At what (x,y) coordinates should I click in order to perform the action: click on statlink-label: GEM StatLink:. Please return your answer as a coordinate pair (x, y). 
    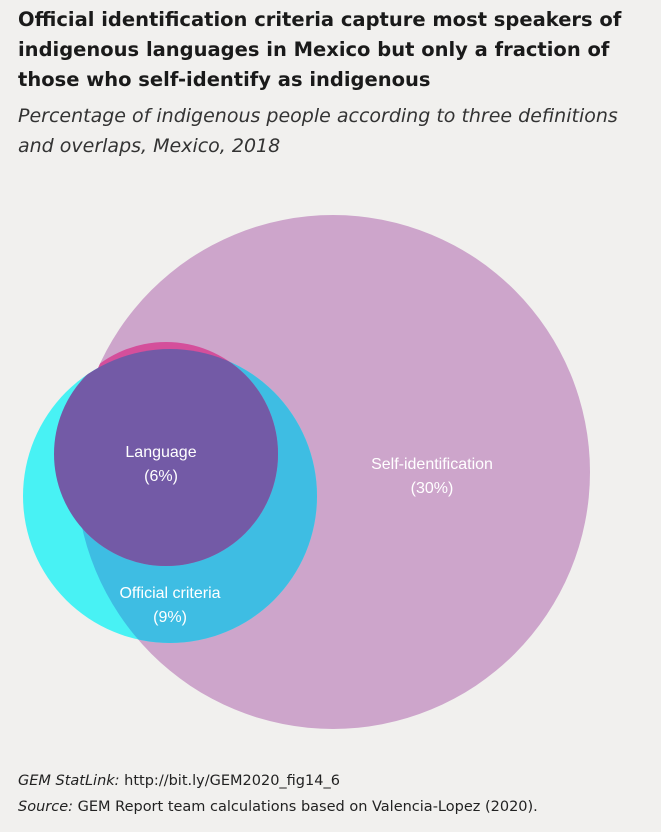
    Looking at the image, I should click on (69, 781).